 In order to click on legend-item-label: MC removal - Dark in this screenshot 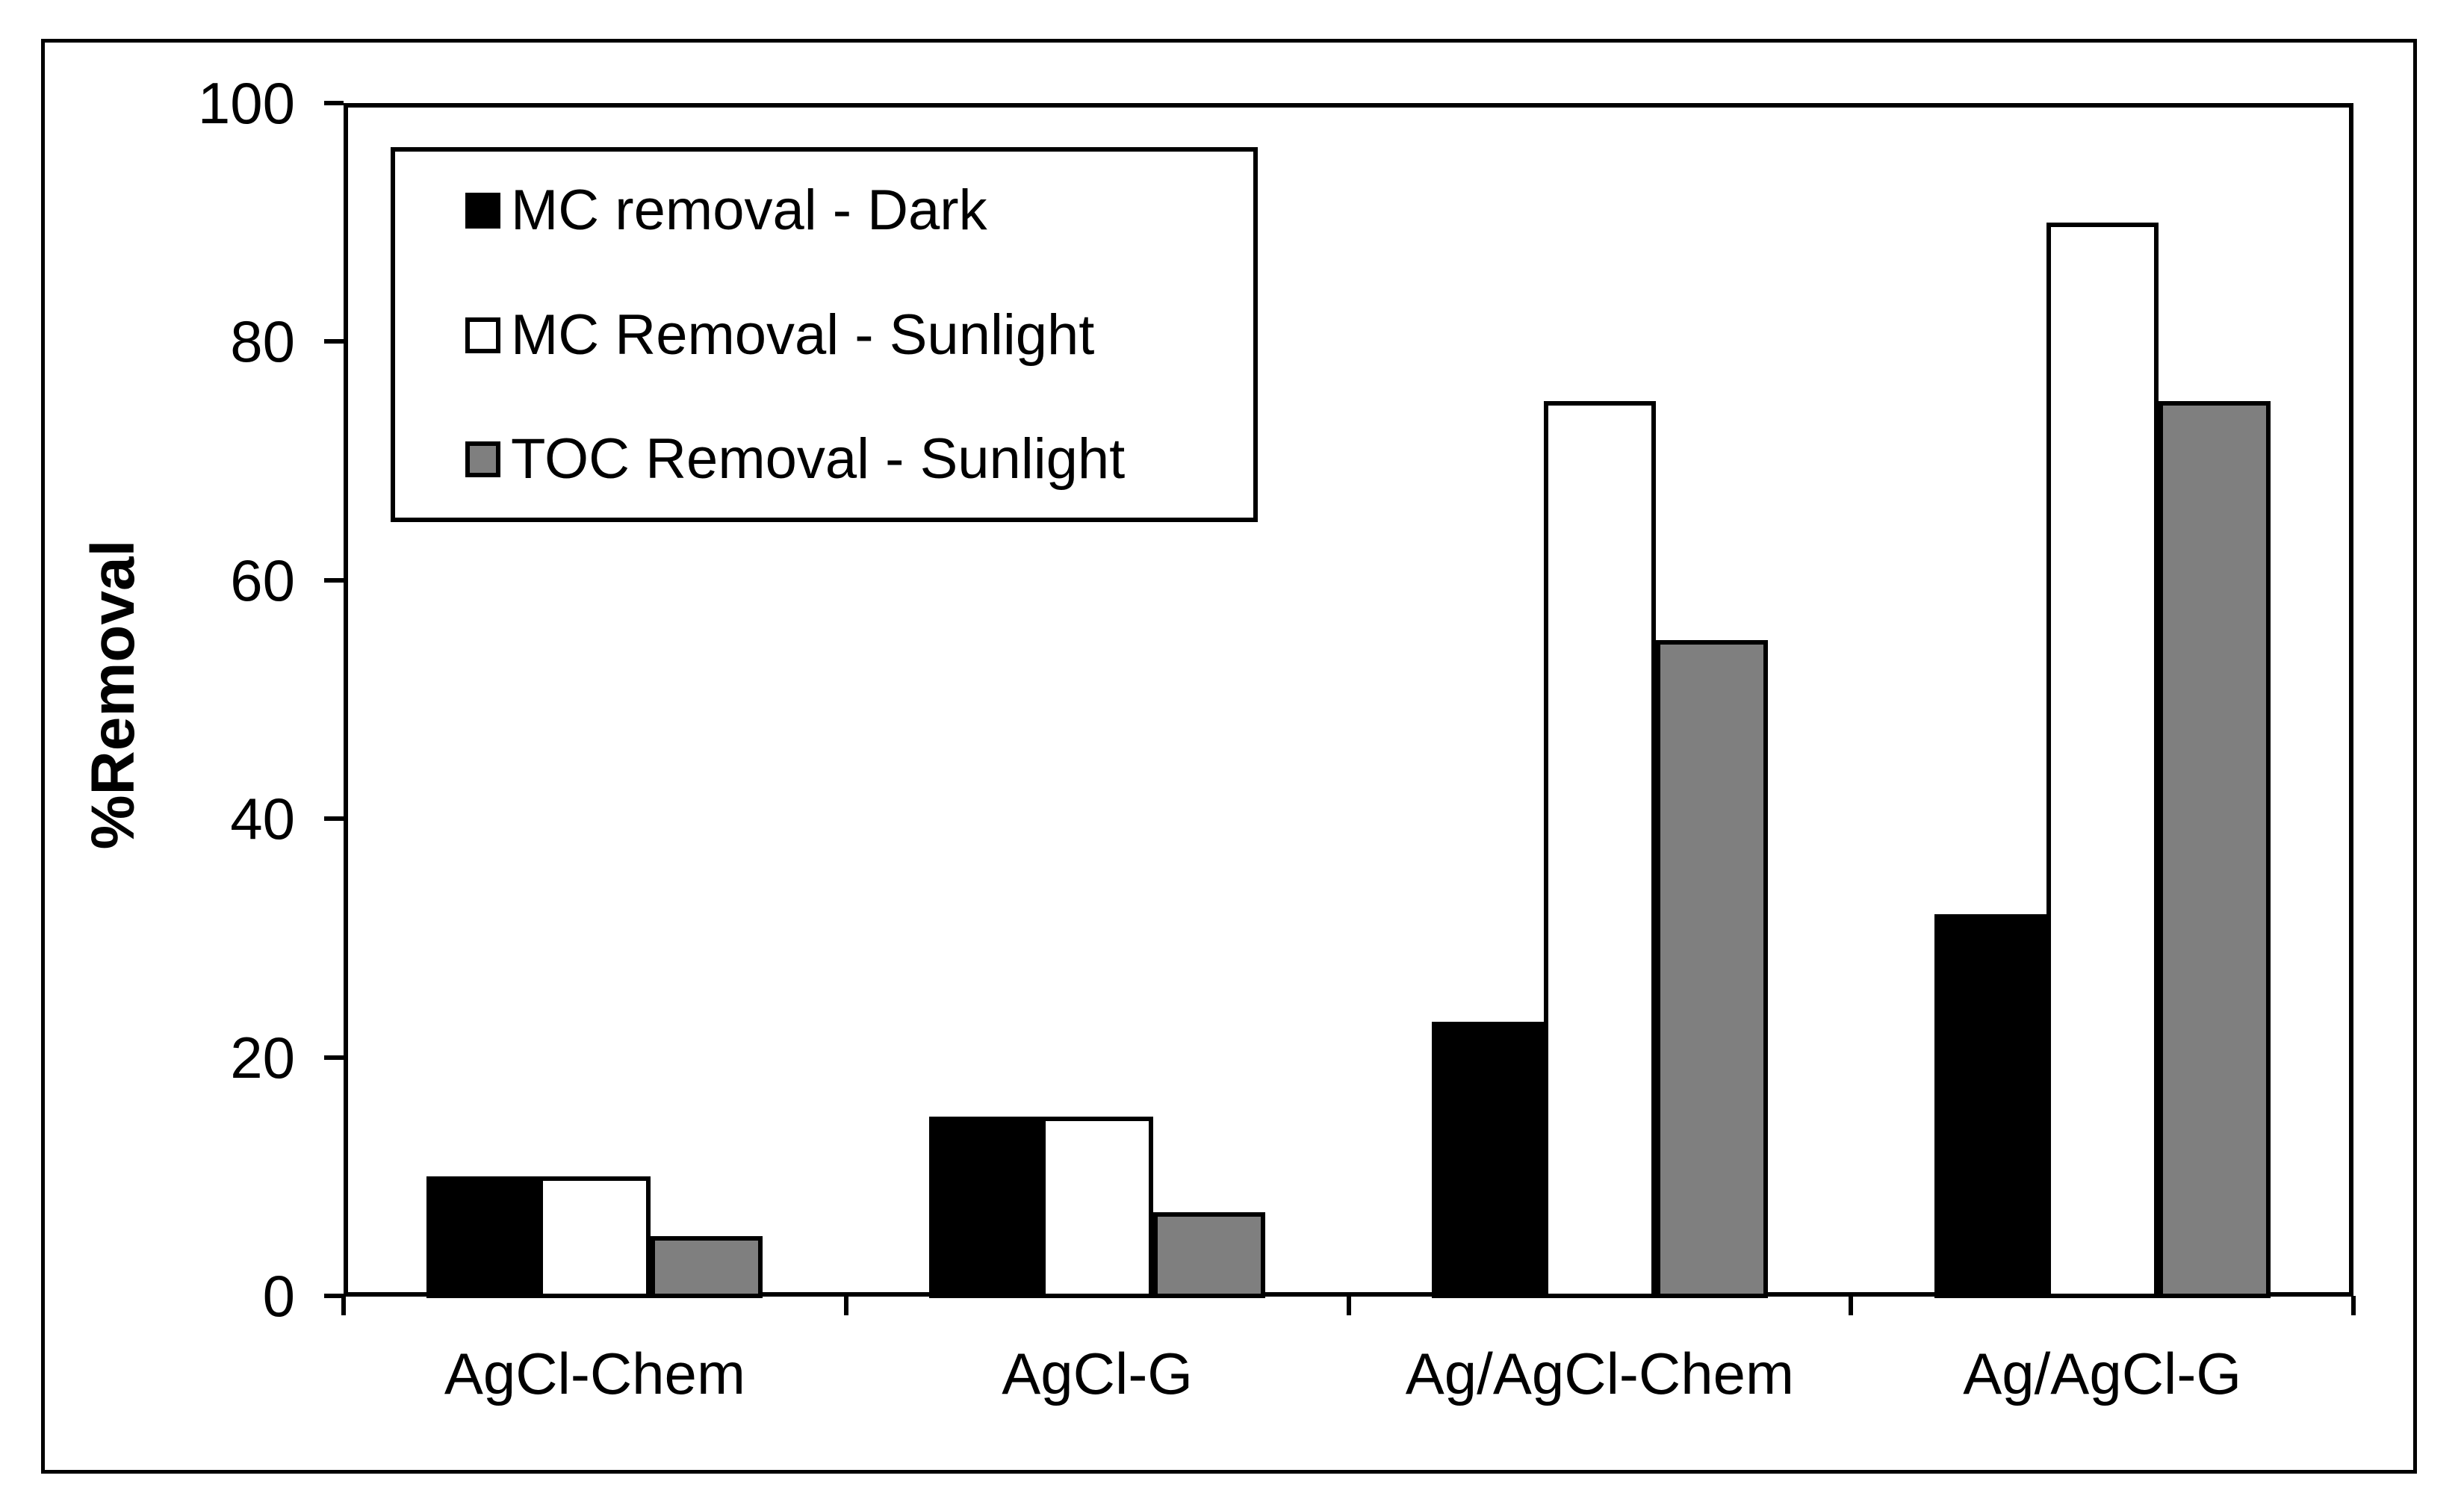, I will do `click(749, 210)`.